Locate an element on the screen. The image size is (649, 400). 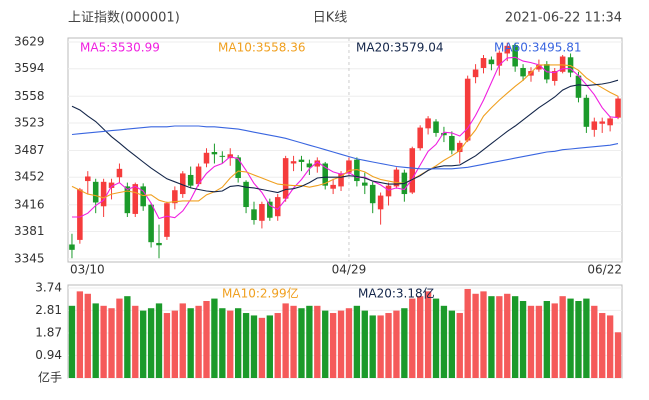
legend-entry: MA10:3558.36 is located at coordinates (262, 48).